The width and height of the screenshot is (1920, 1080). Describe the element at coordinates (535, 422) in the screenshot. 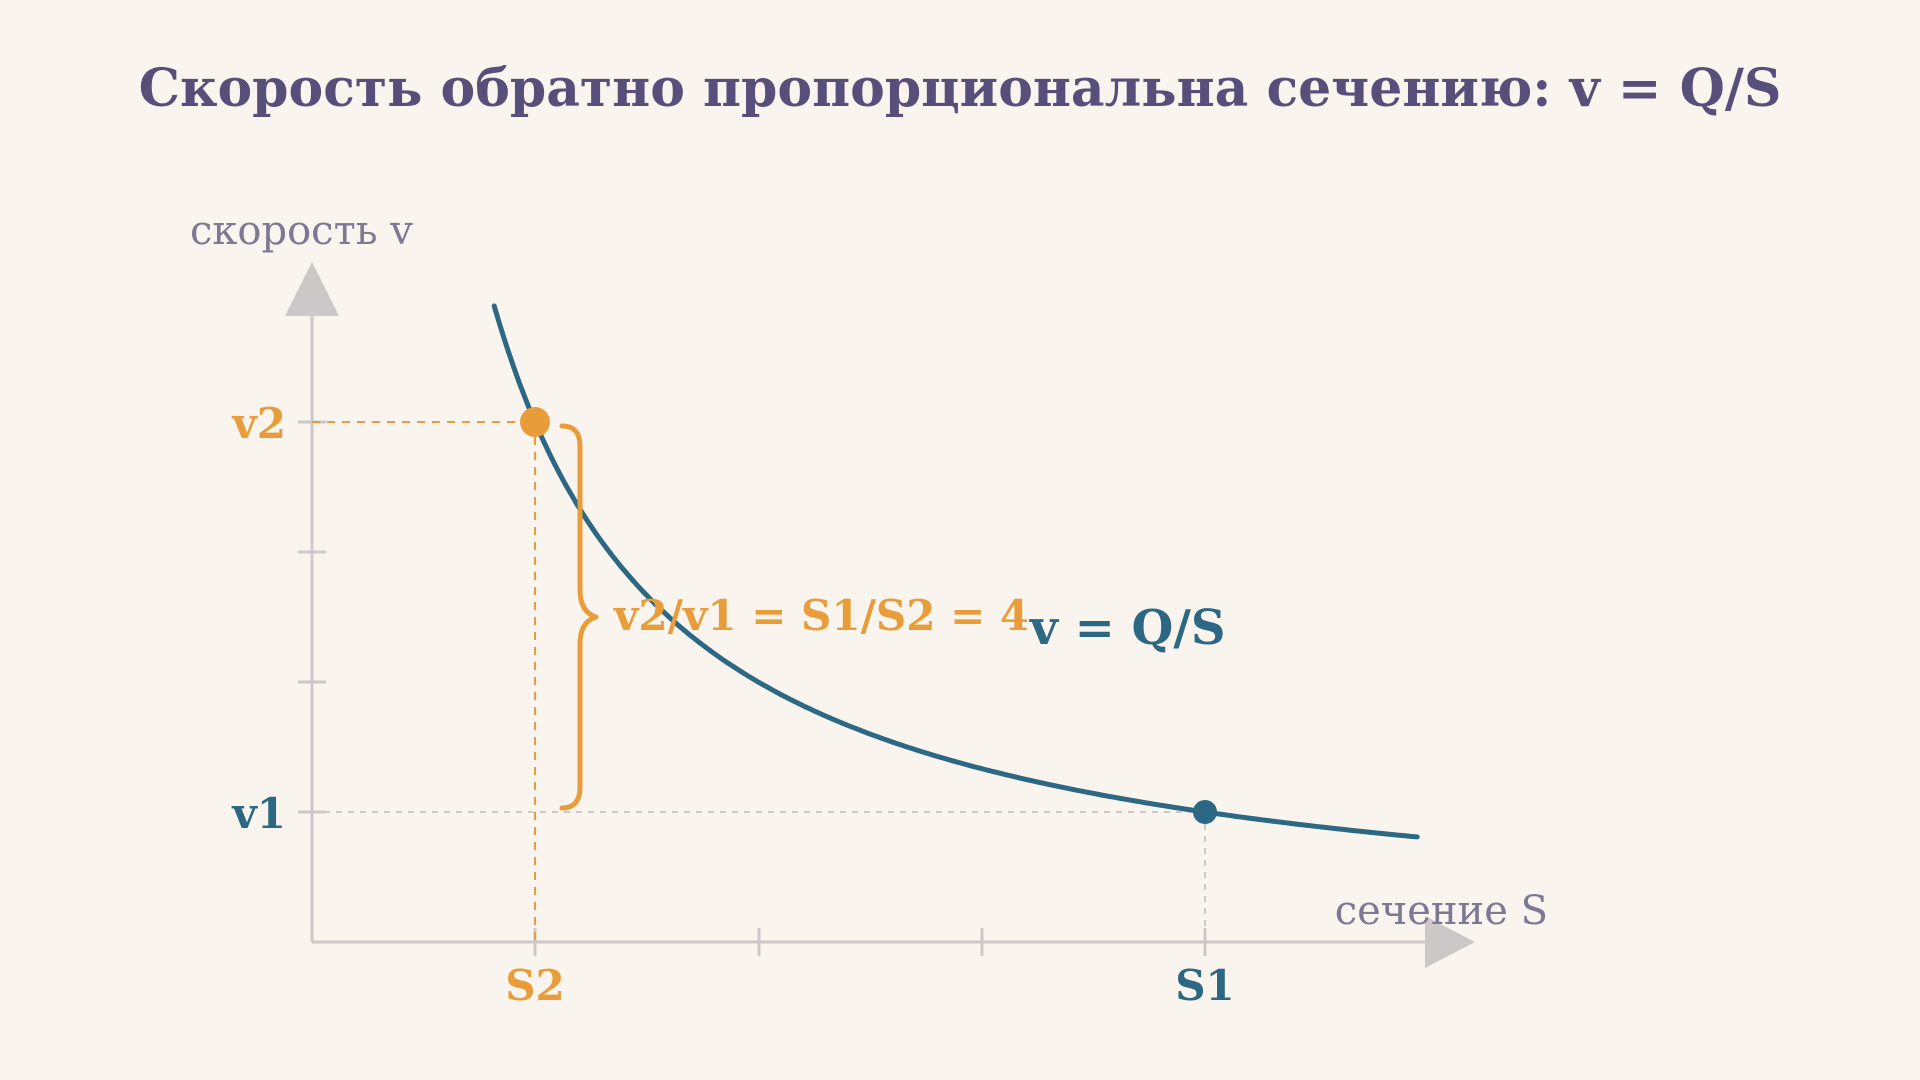

I see `point-s2-v2` at that location.